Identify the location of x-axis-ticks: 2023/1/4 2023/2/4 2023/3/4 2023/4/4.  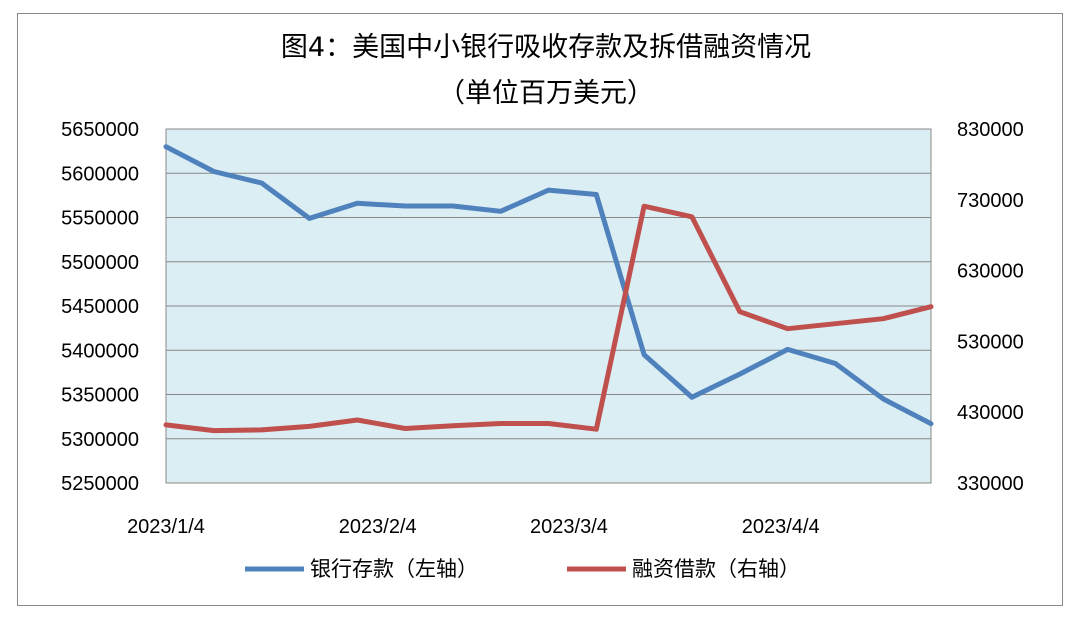
(473, 527).